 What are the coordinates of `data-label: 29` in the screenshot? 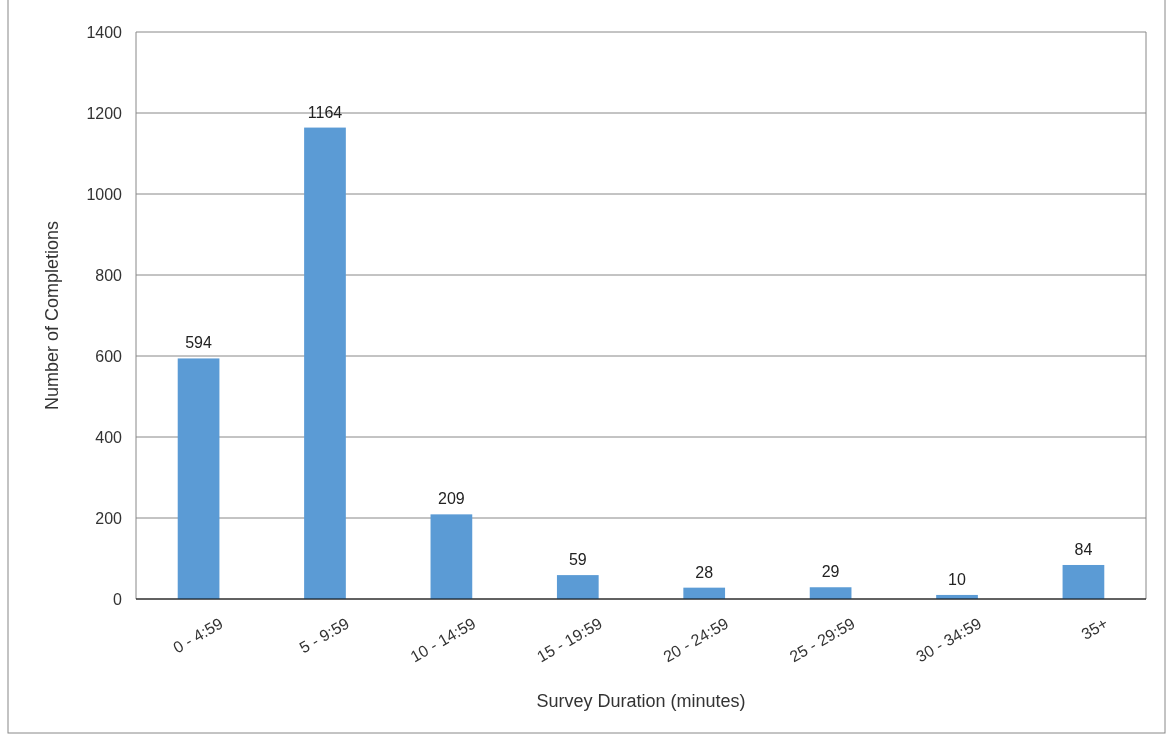 It's located at (830, 572).